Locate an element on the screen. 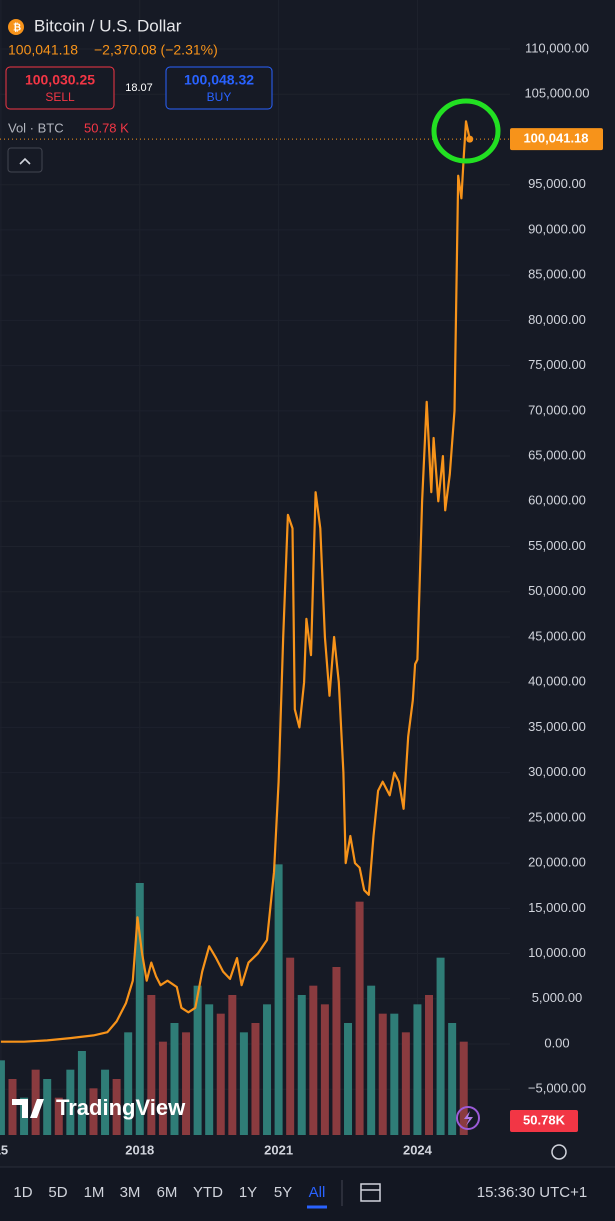 The height and width of the screenshot is (1221, 615). lightning-icon is located at coordinates (468, 1118).